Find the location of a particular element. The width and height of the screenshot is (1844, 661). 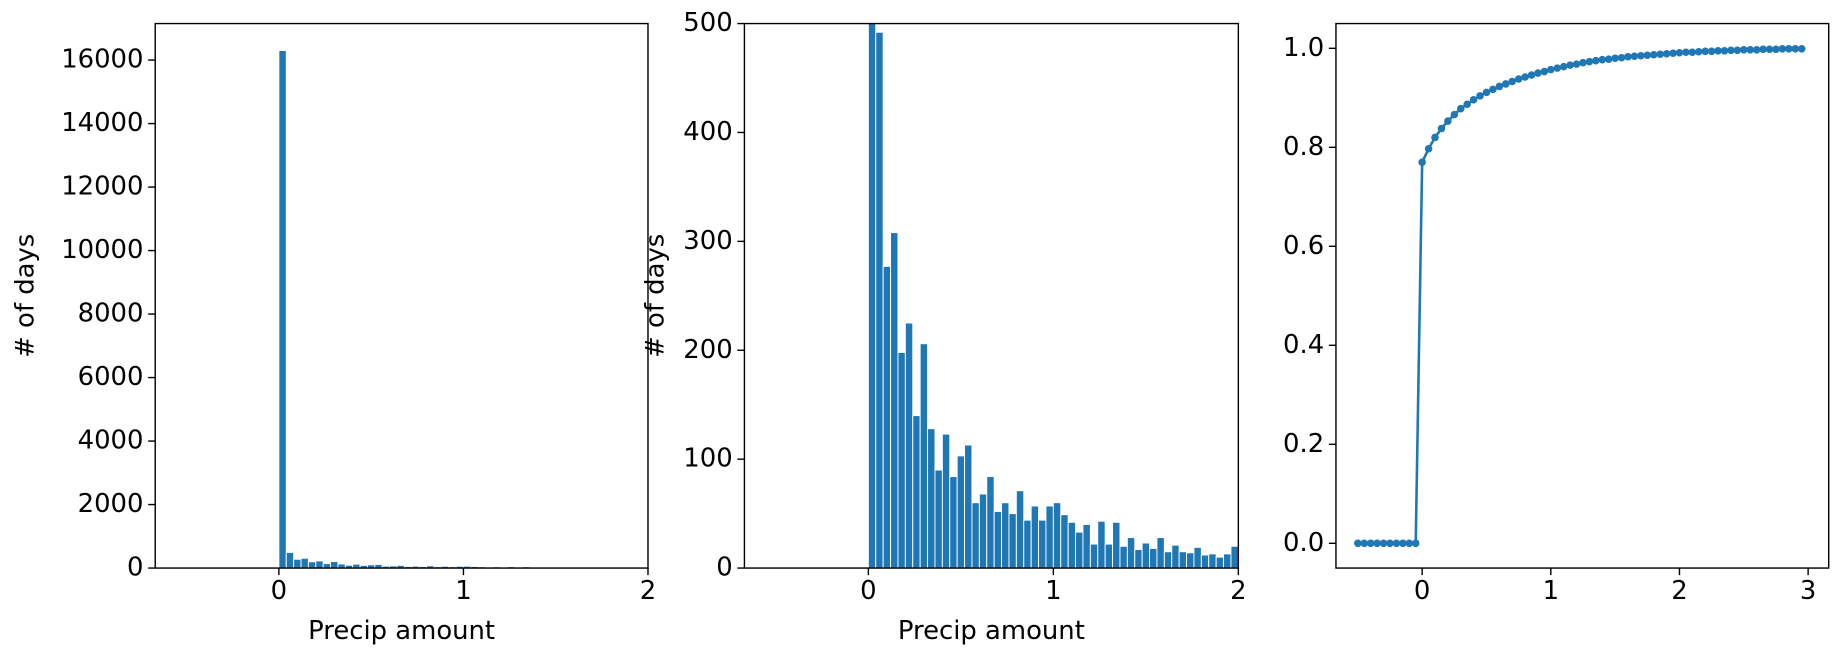

y-tick-label: 0.0 is located at coordinates (1303, 543).